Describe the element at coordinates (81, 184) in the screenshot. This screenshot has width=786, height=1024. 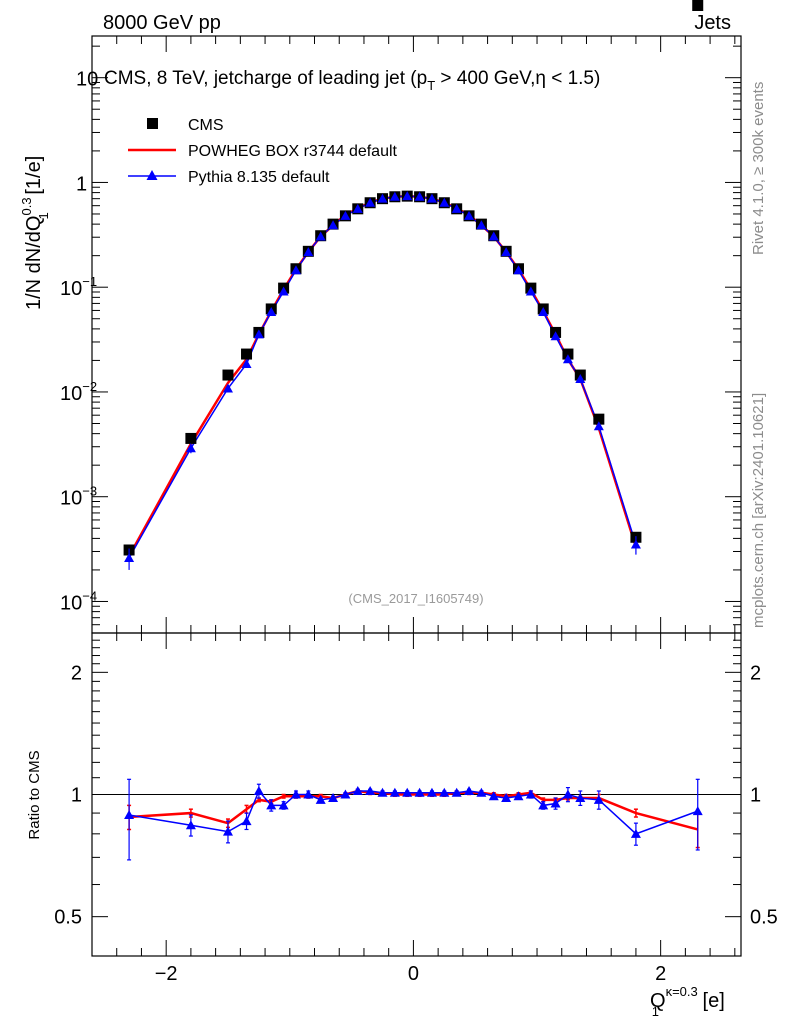
I see `main-y-tick-label: 1` at that location.